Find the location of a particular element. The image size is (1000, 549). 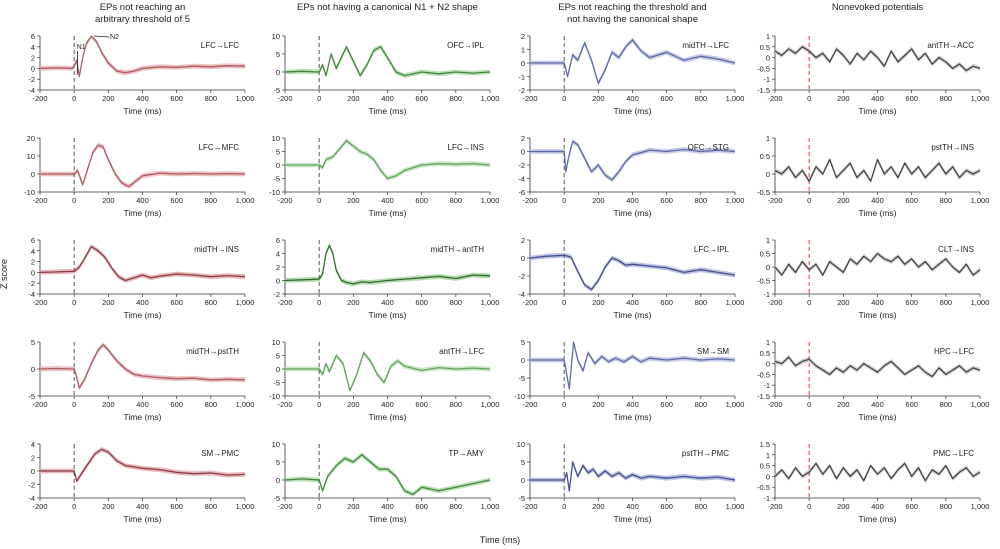

shared-y-axis-label: Z score is located at coordinates (4, 274).